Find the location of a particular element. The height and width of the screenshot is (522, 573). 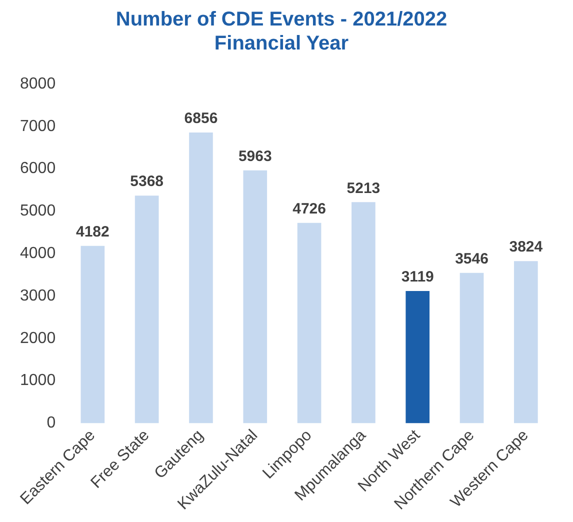

y-tick-label: 3000 is located at coordinates (38, 295).